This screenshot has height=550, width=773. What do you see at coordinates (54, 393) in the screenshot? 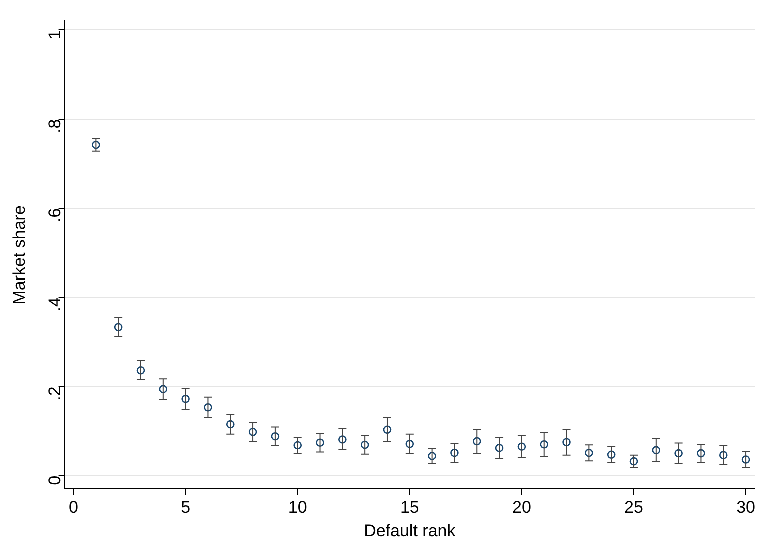
I see `y-tick-label: .2` at bounding box center [54, 393].